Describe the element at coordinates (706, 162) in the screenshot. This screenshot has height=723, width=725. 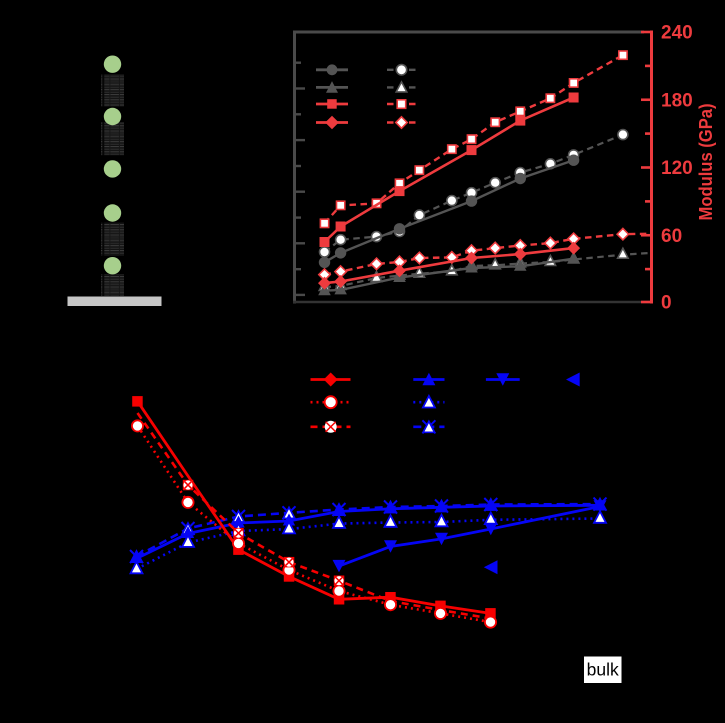
I see `svg-text: Modulus (GPa)` at that location.